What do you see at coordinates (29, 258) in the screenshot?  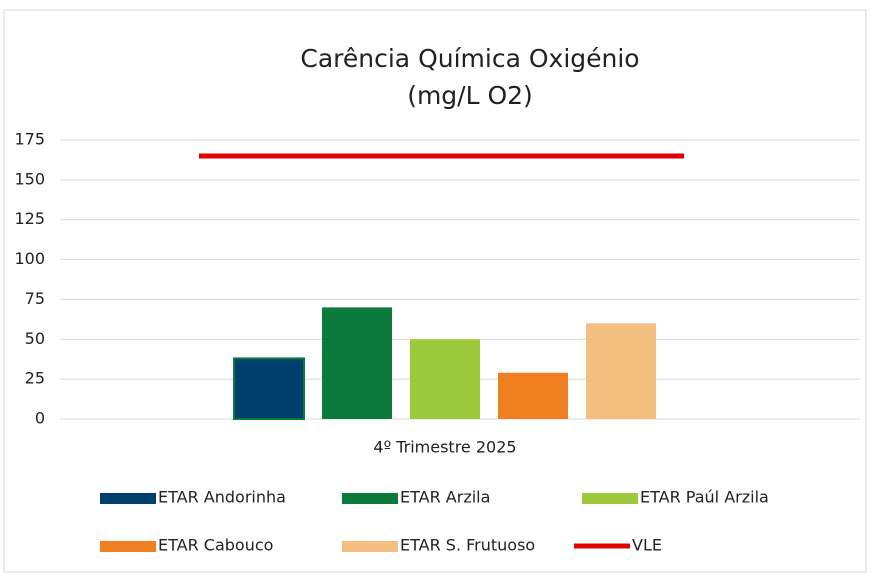 I see `y-tick-label: 100` at bounding box center [29, 258].